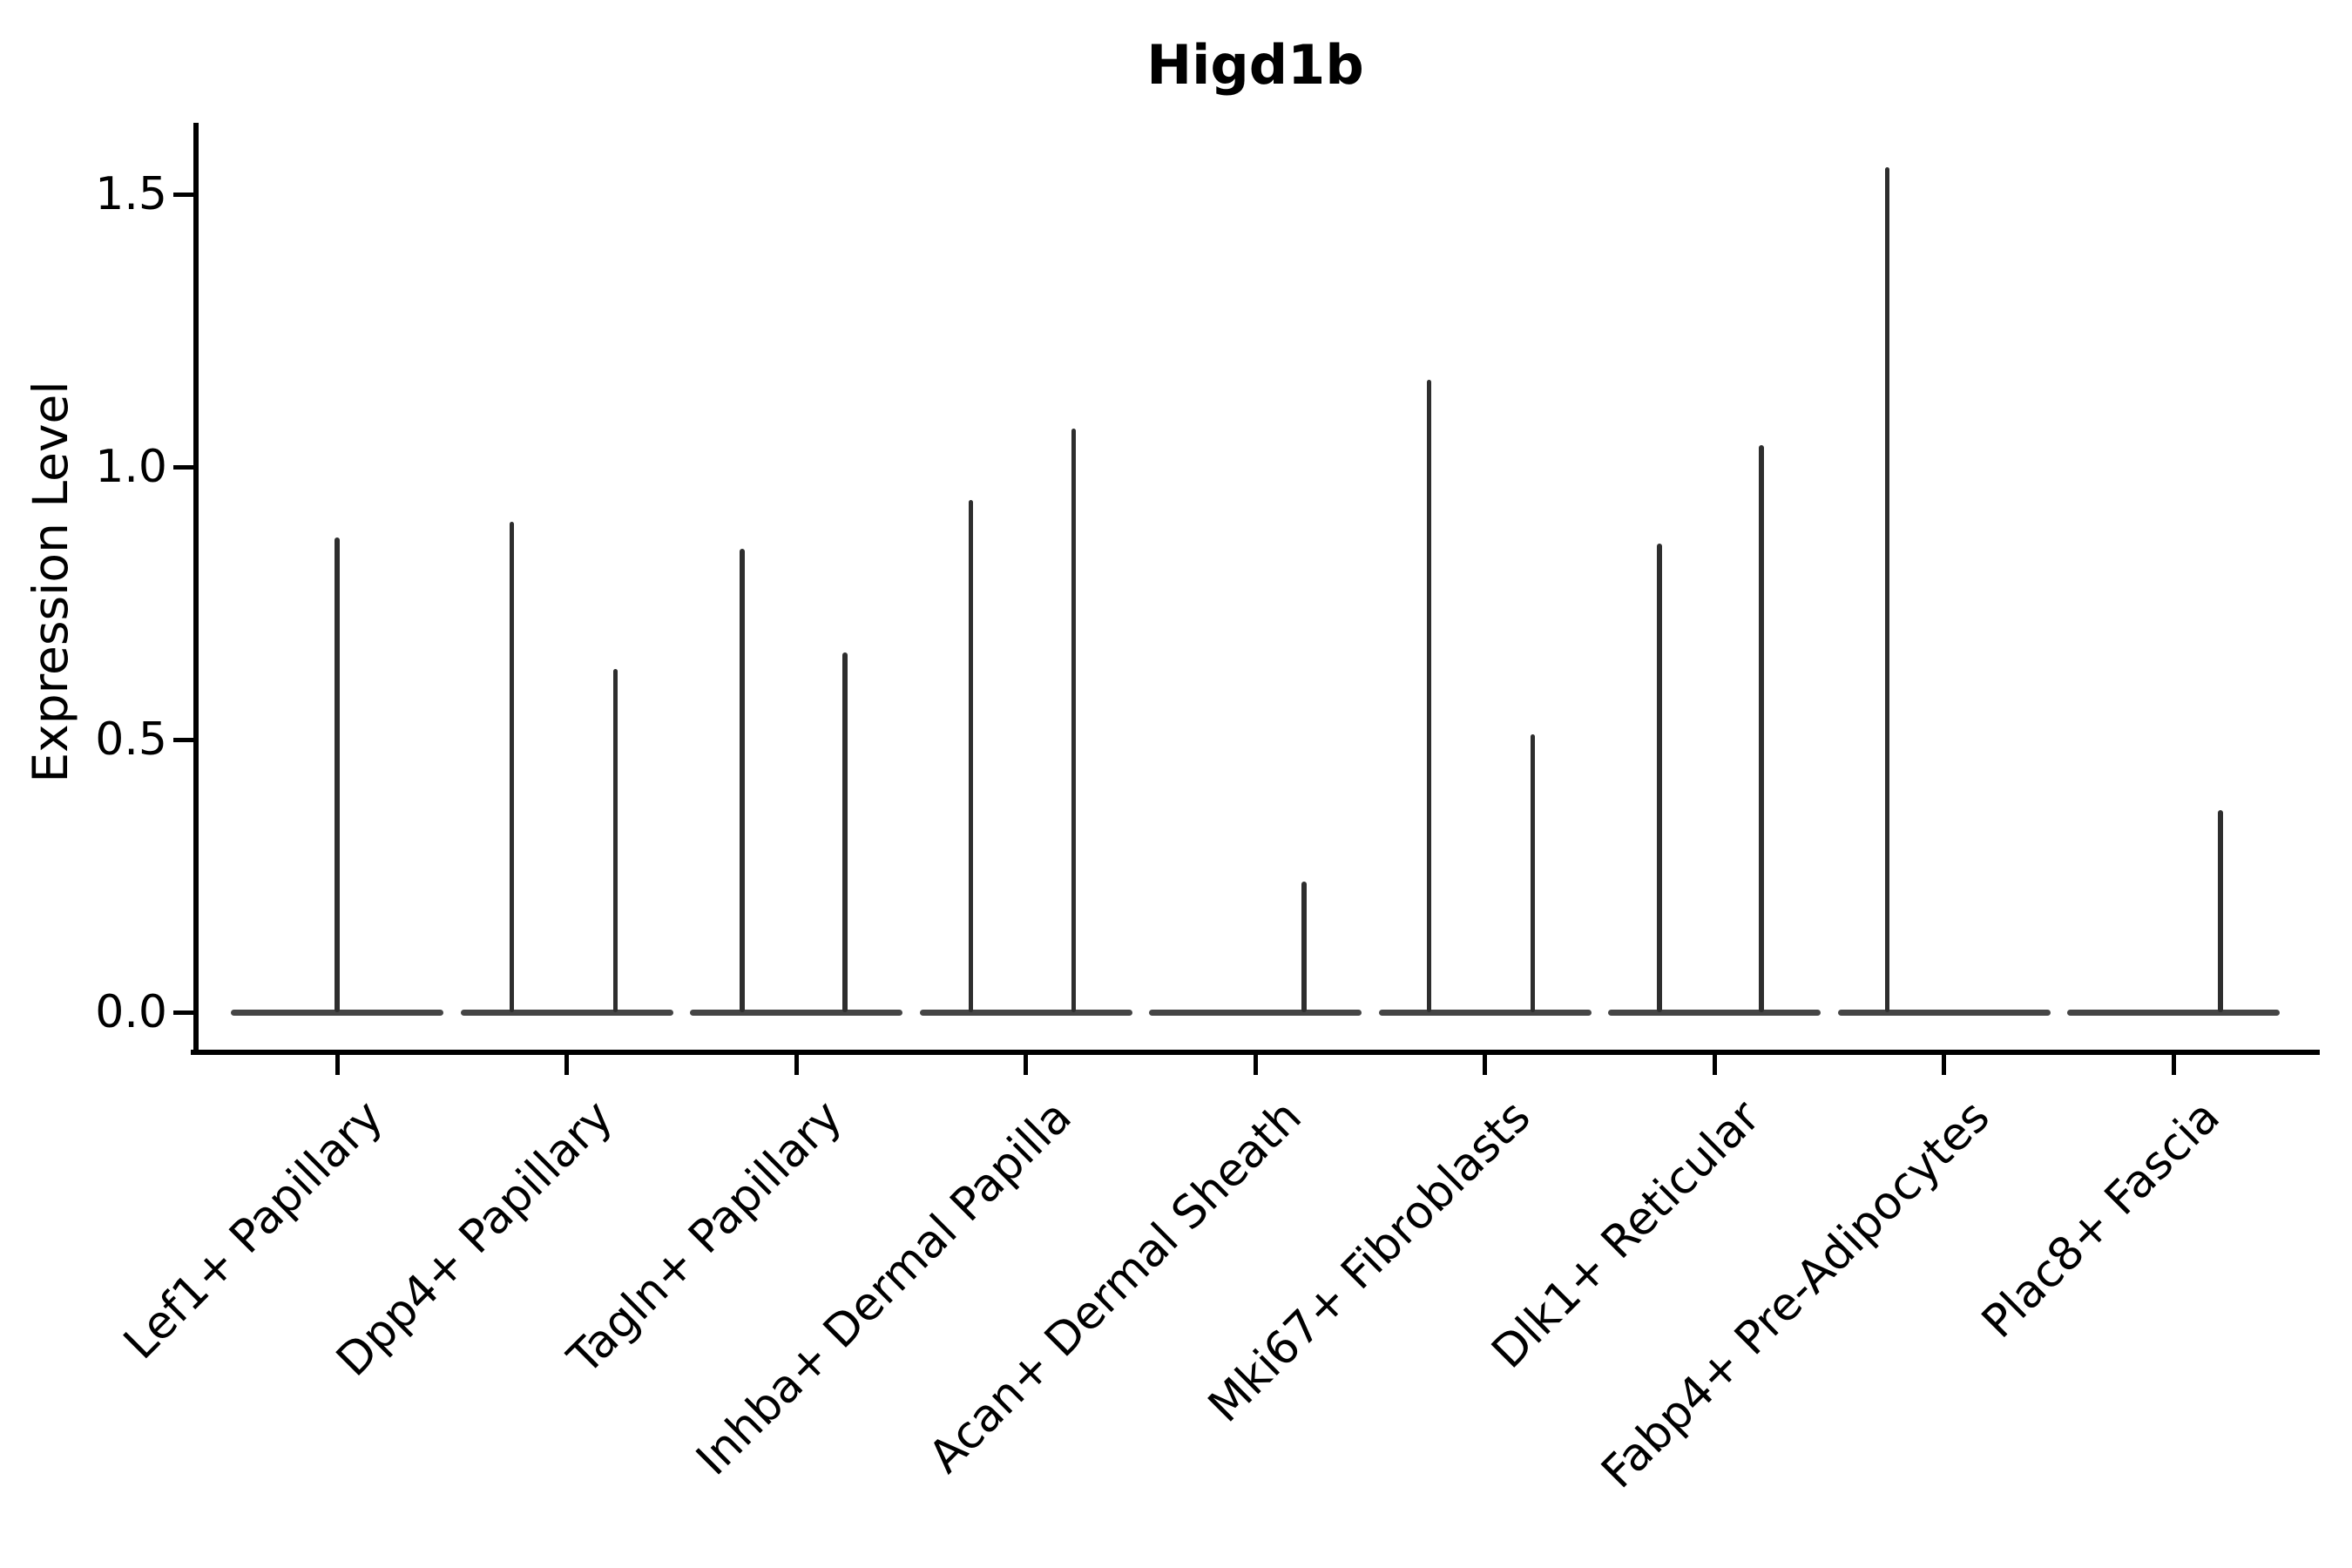 This screenshot has height=1568, width=2352. What do you see at coordinates (50, 582) in the screenshot?
I see `y-axis-label: Expression Level` at bounding box center [50, 582].